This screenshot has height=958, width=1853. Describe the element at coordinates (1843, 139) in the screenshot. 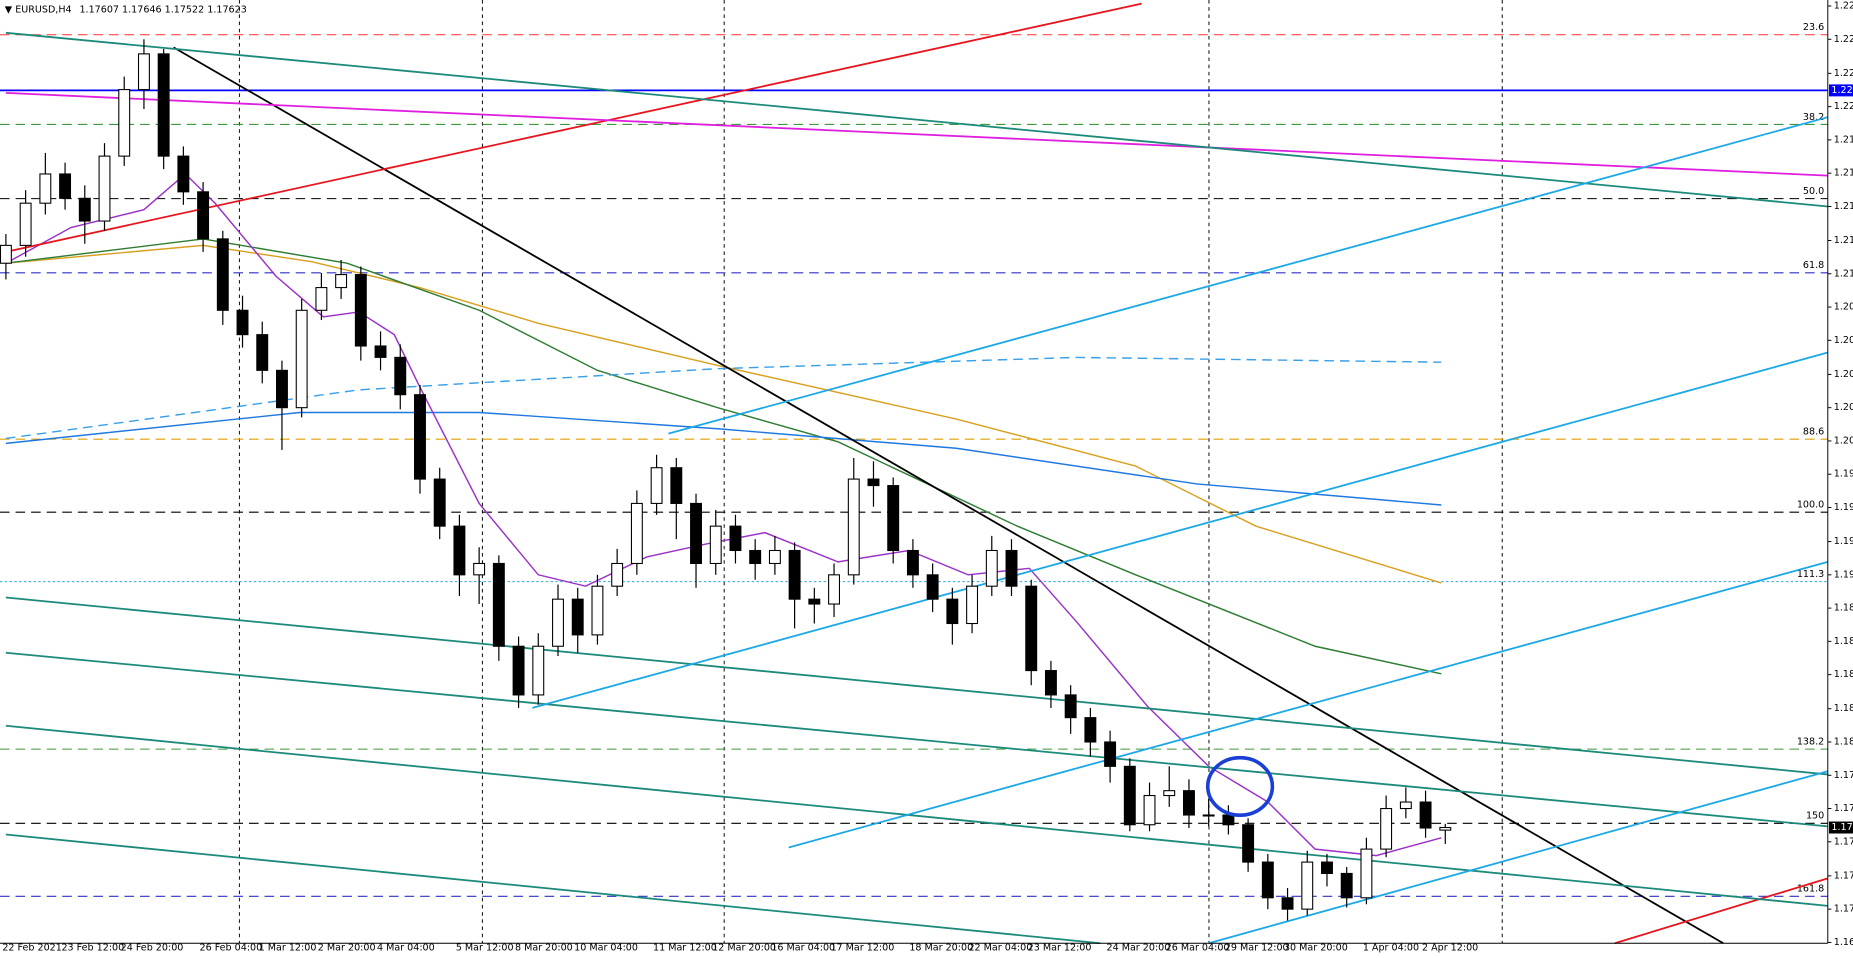

I see `y-tick-label: 1.21860` at that location.